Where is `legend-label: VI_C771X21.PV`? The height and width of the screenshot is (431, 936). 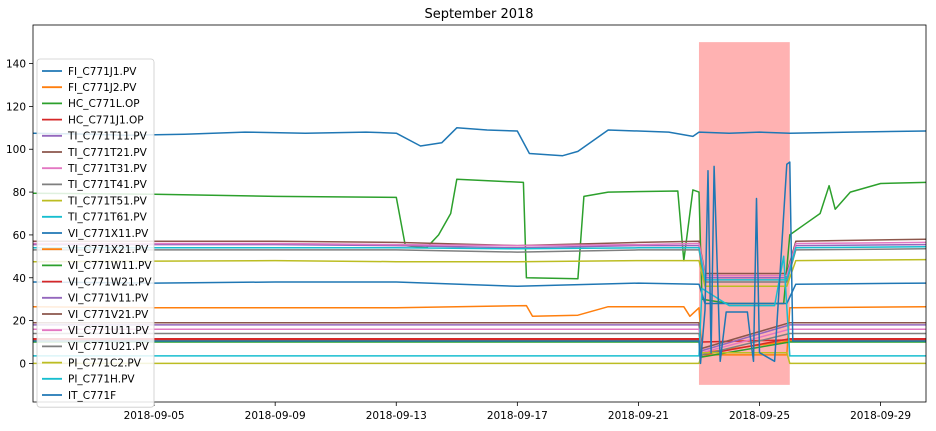
legend-label: VI_C771X21.PV is located at coordinates (108, 250).